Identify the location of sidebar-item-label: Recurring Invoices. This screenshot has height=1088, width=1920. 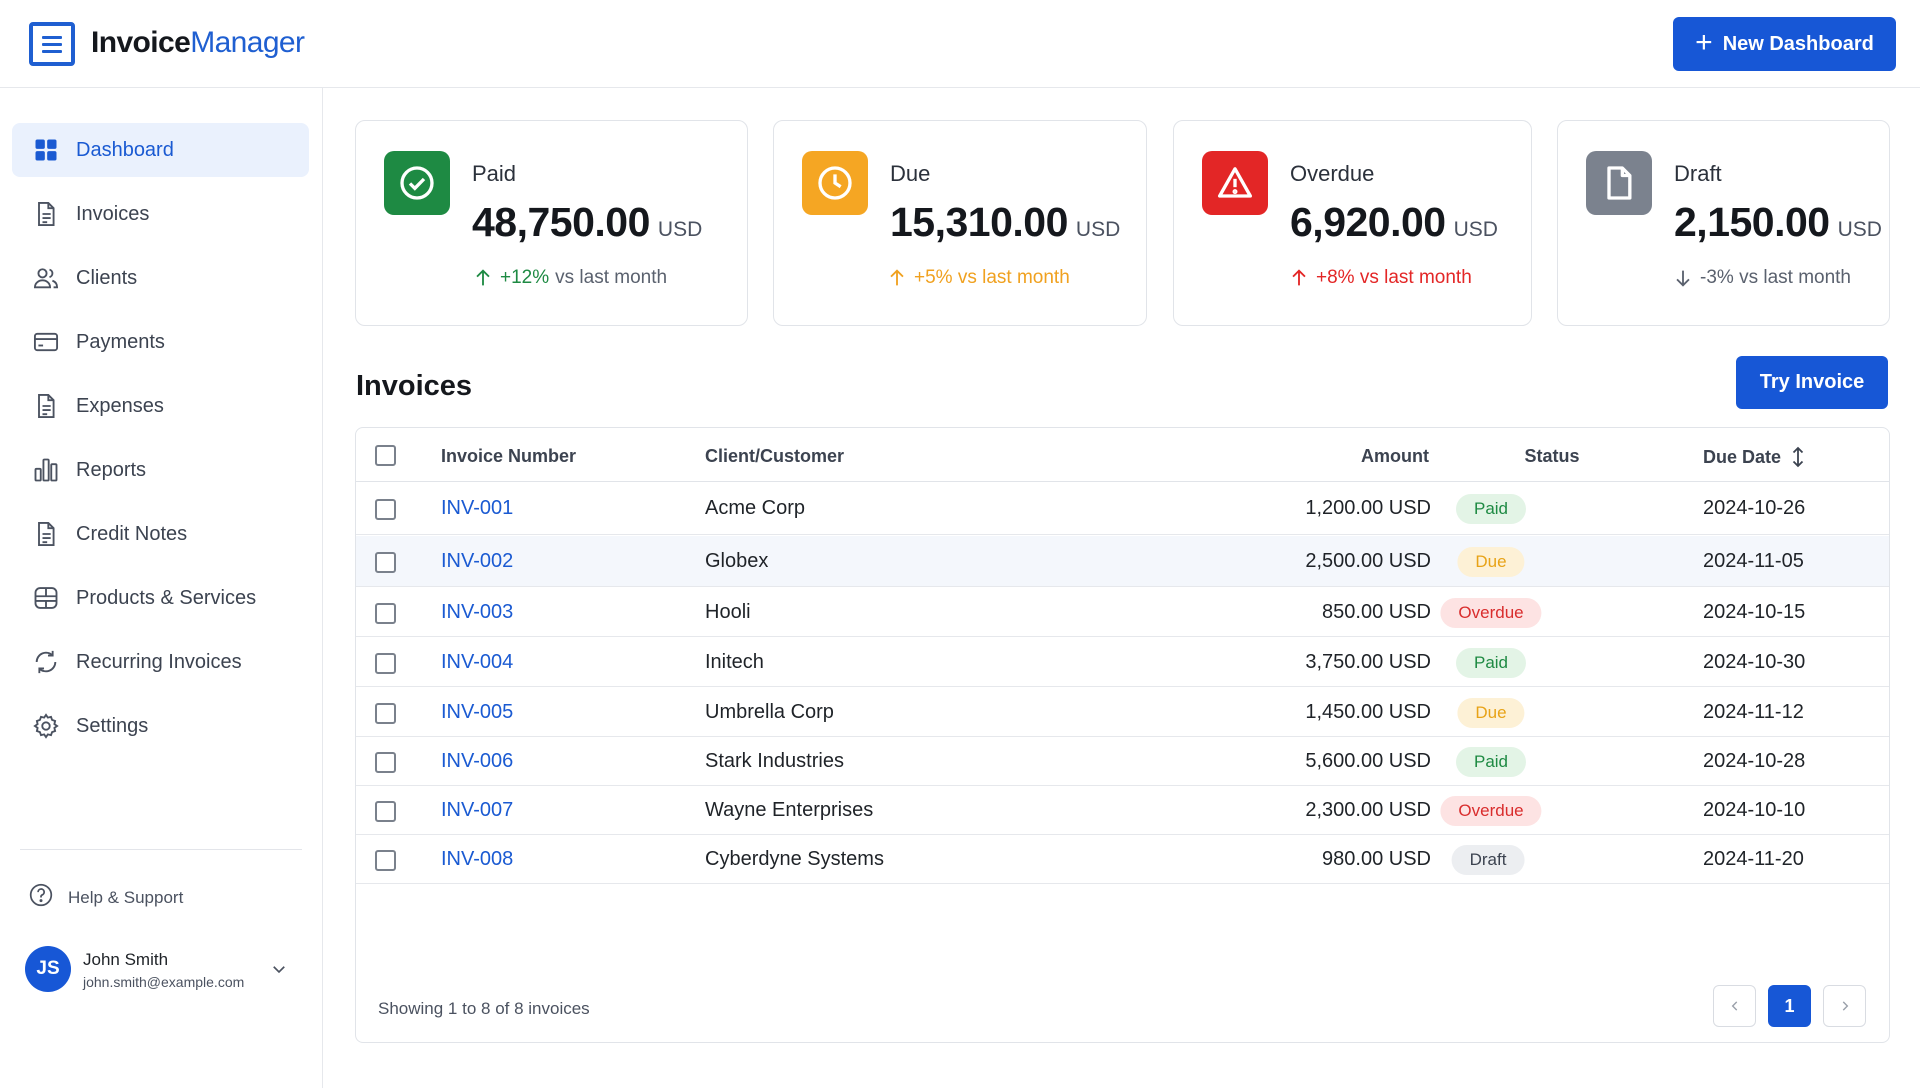
(159, 661).